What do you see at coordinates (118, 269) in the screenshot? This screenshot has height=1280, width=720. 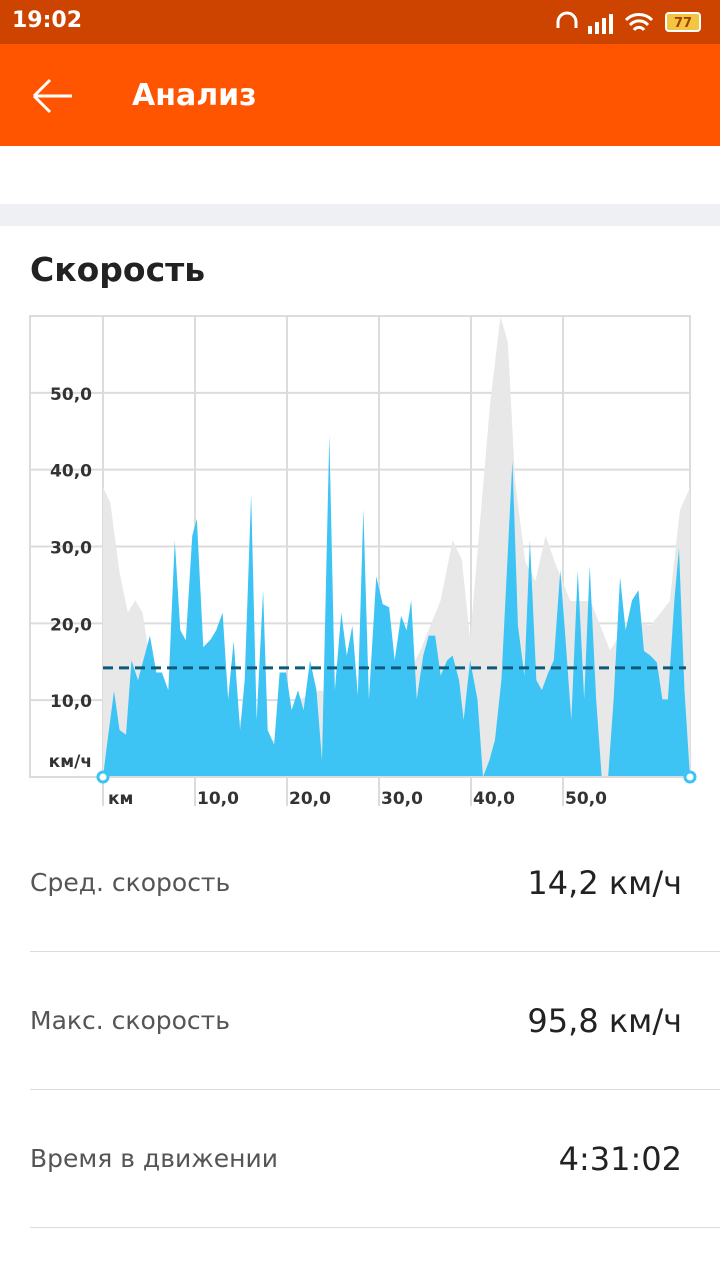 I see `section-title: Скорость` at bounding box center [118, 269].